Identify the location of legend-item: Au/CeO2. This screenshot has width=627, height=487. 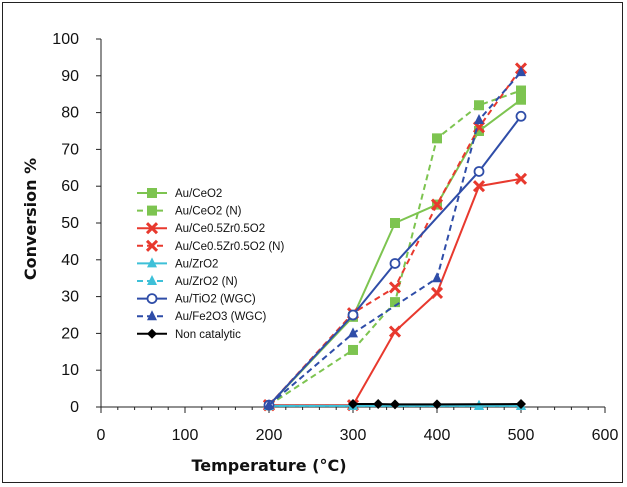
(179, 194).